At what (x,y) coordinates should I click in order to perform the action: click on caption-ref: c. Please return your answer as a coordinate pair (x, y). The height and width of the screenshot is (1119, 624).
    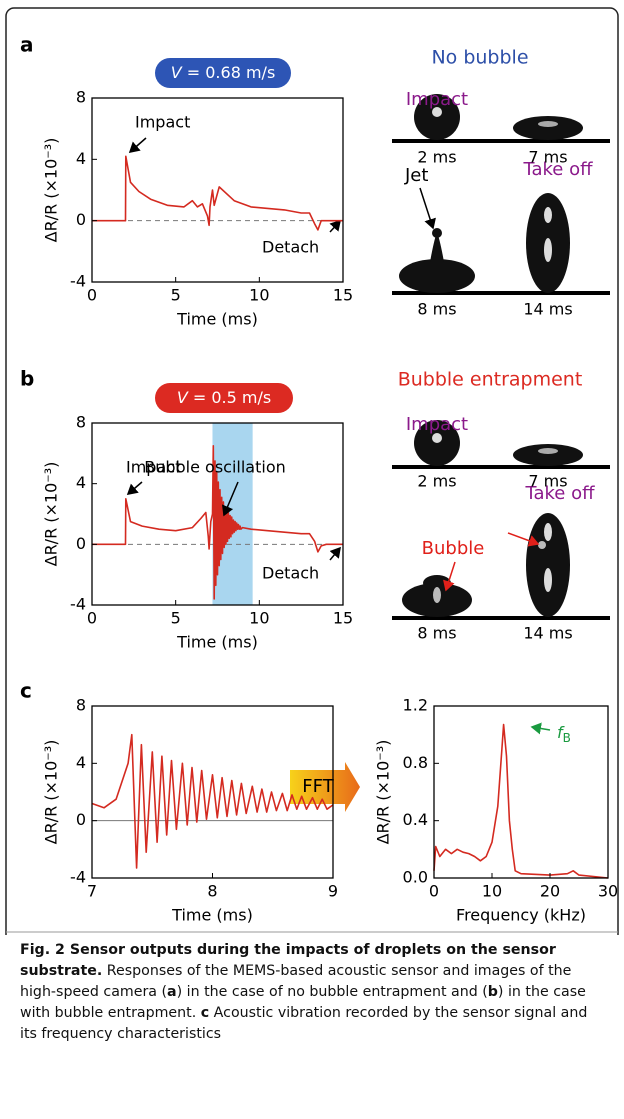
    Looking at the image, I should click on (205, 1013).